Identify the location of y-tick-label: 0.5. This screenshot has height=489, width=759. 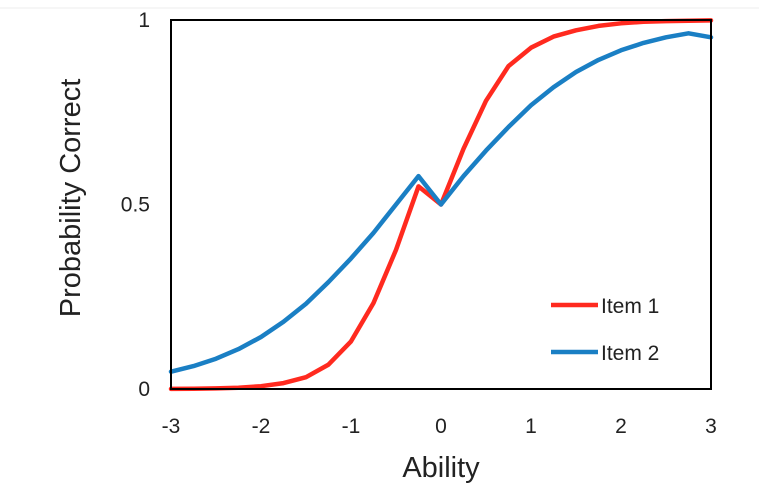
(135, 205).